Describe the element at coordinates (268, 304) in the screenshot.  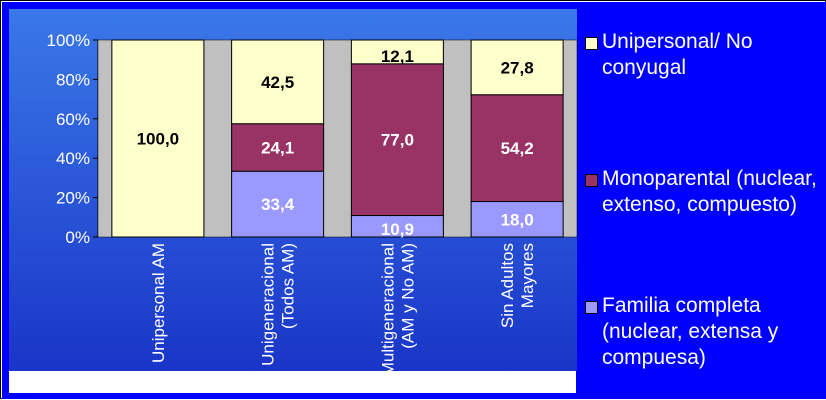
I see `x-tick-label: Unigeneracional` at that location.